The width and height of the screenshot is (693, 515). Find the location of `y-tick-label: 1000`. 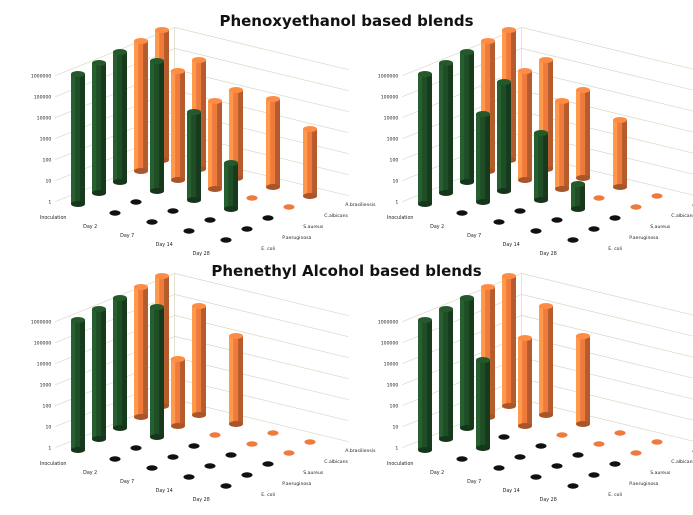

y-tick-label: 1000 is located at coordinates (46, 140).